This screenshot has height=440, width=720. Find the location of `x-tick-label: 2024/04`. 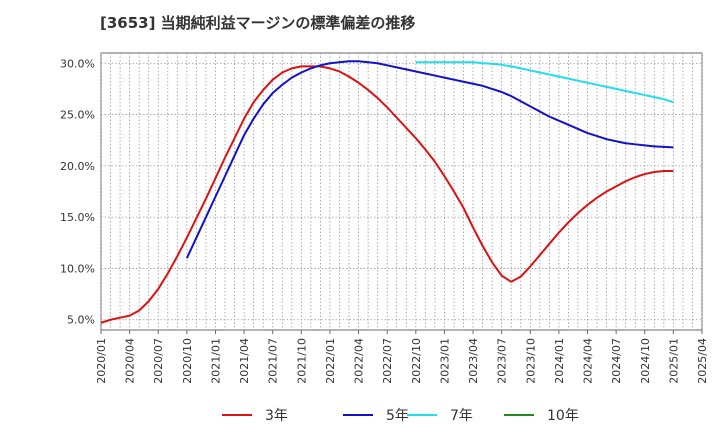

x-tick-label: 2024/04 is located at coordinates (588, 361).